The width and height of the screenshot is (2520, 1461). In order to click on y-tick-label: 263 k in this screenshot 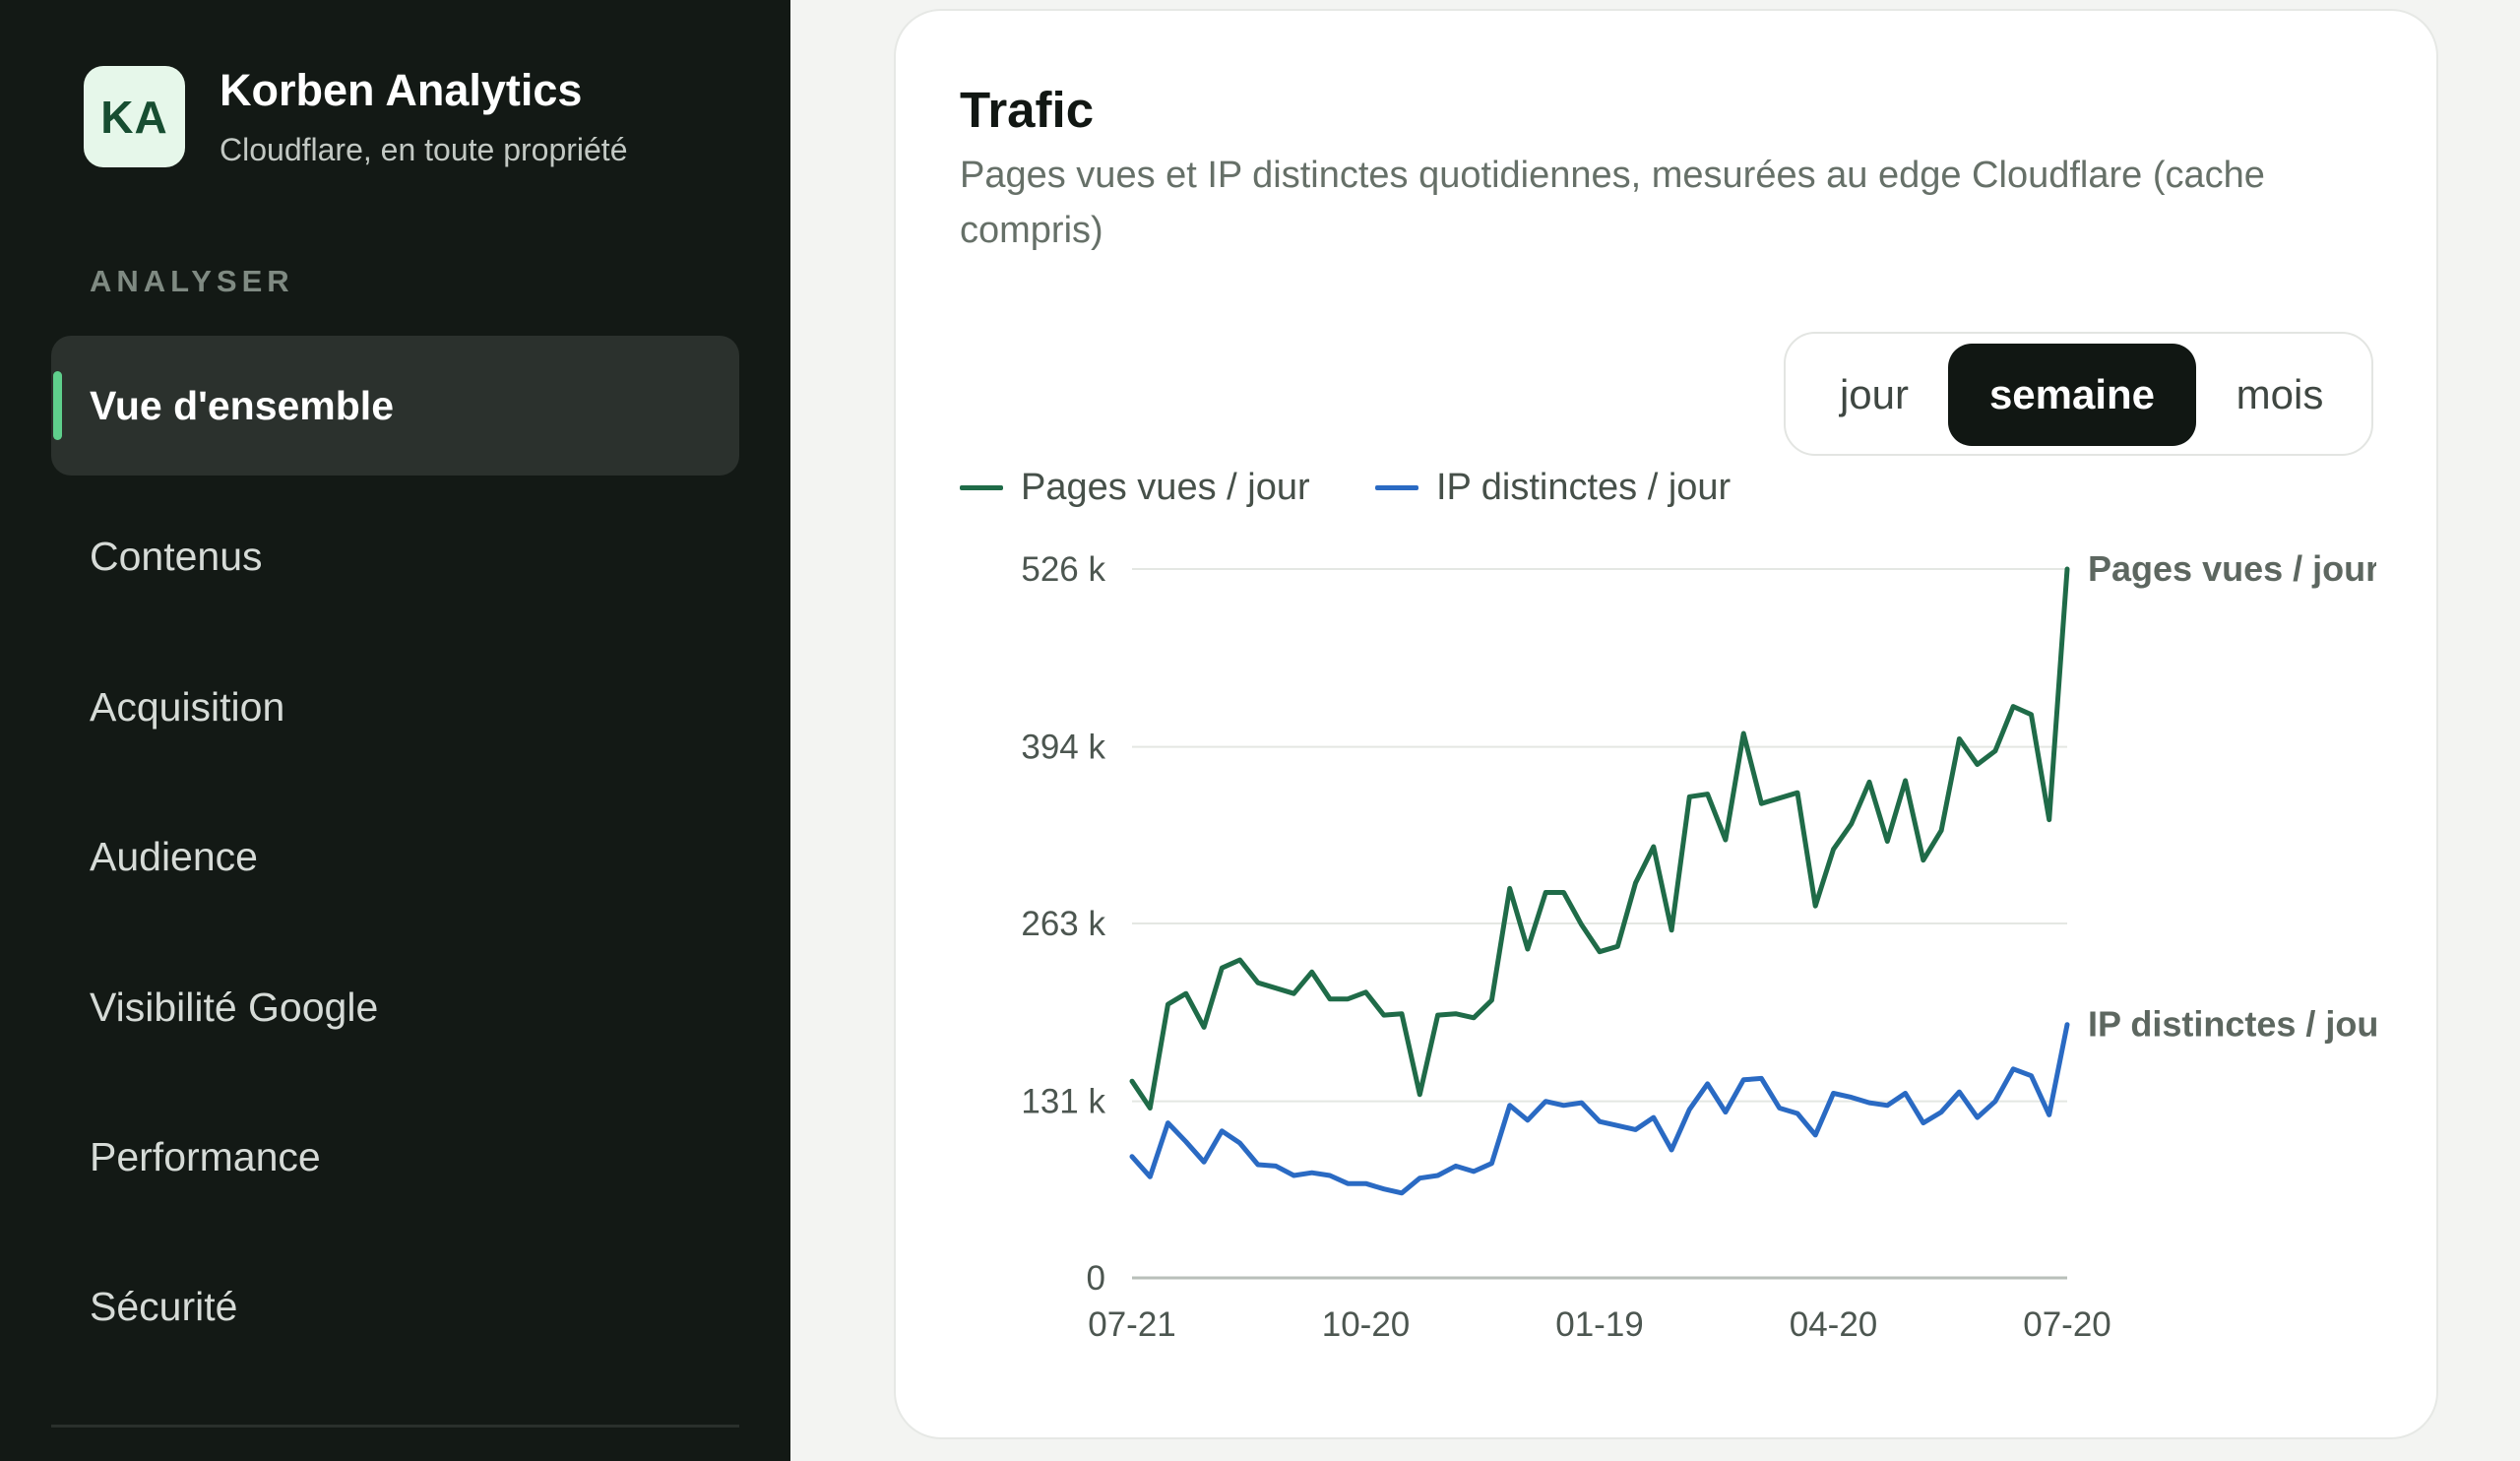, I will do `click(1063, 924)`.